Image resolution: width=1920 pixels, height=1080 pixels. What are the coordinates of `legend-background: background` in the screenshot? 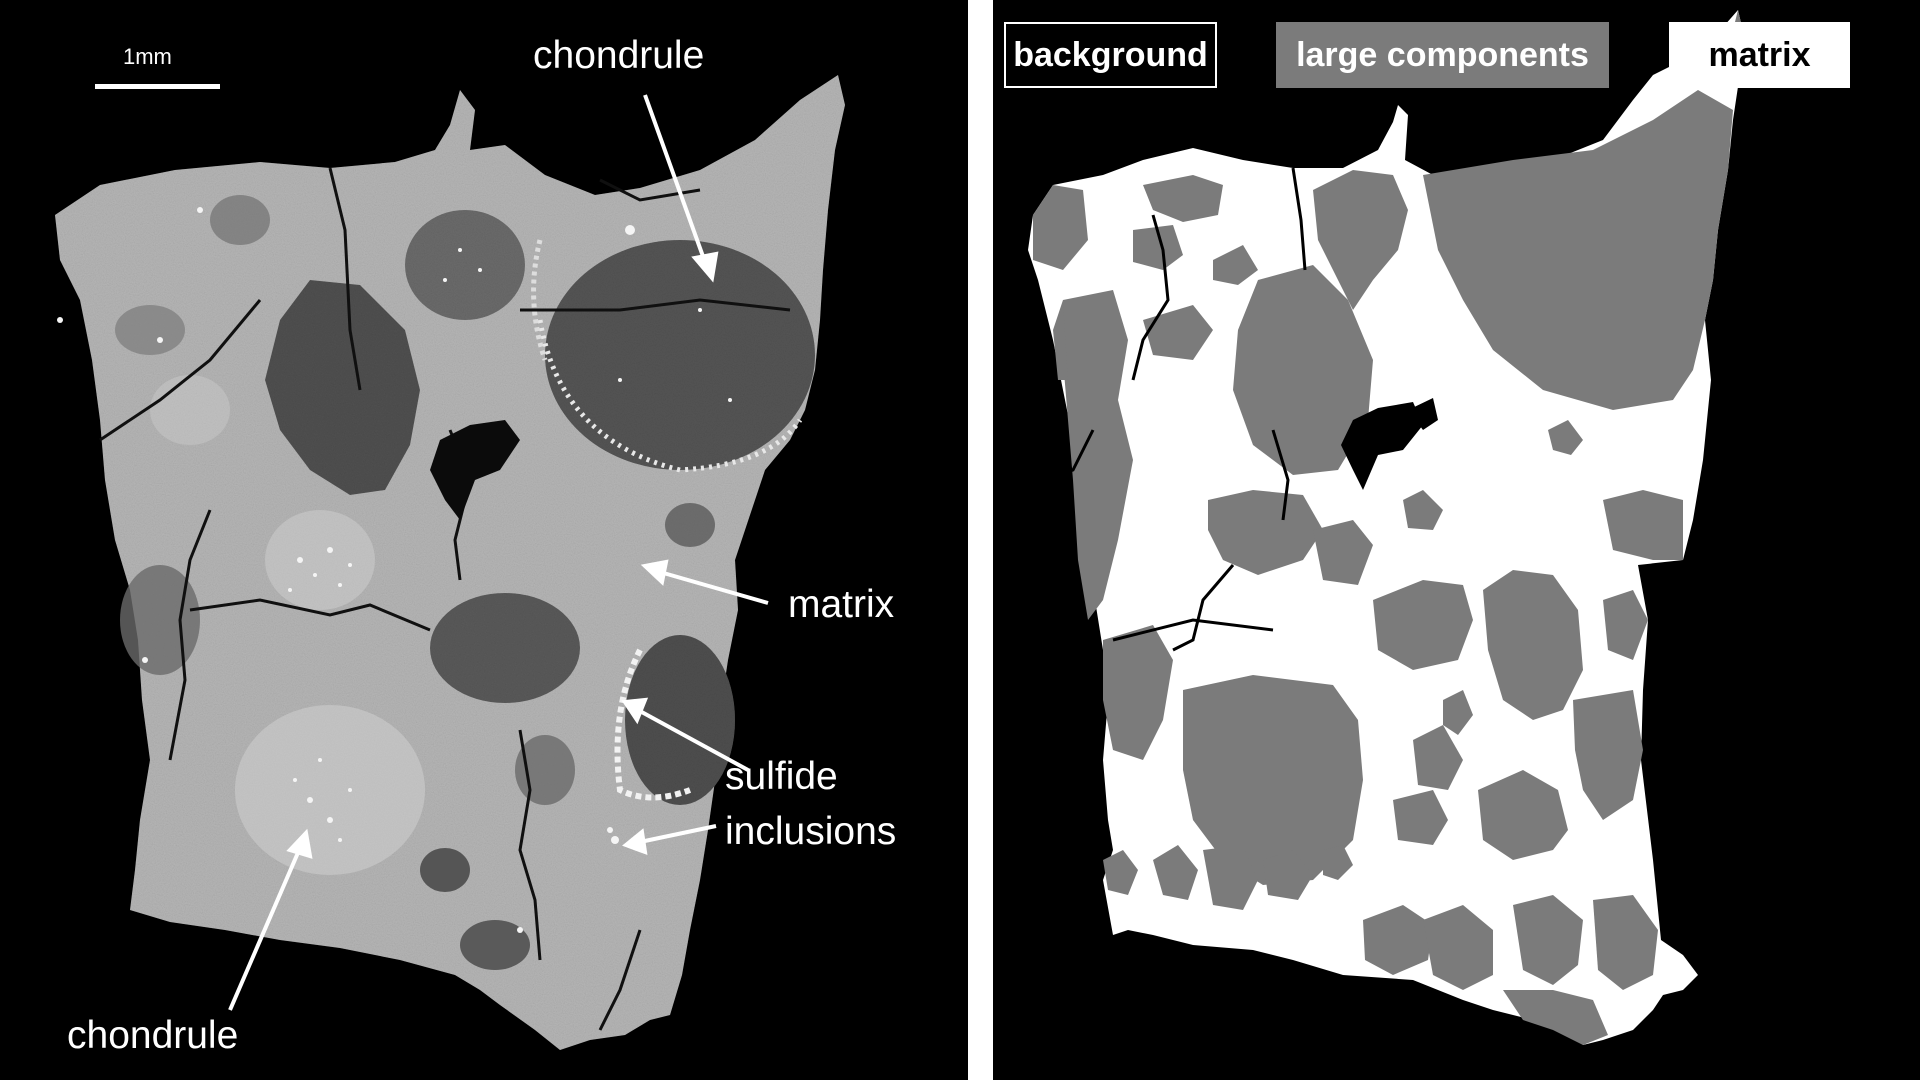 It's located at (1110, 55).